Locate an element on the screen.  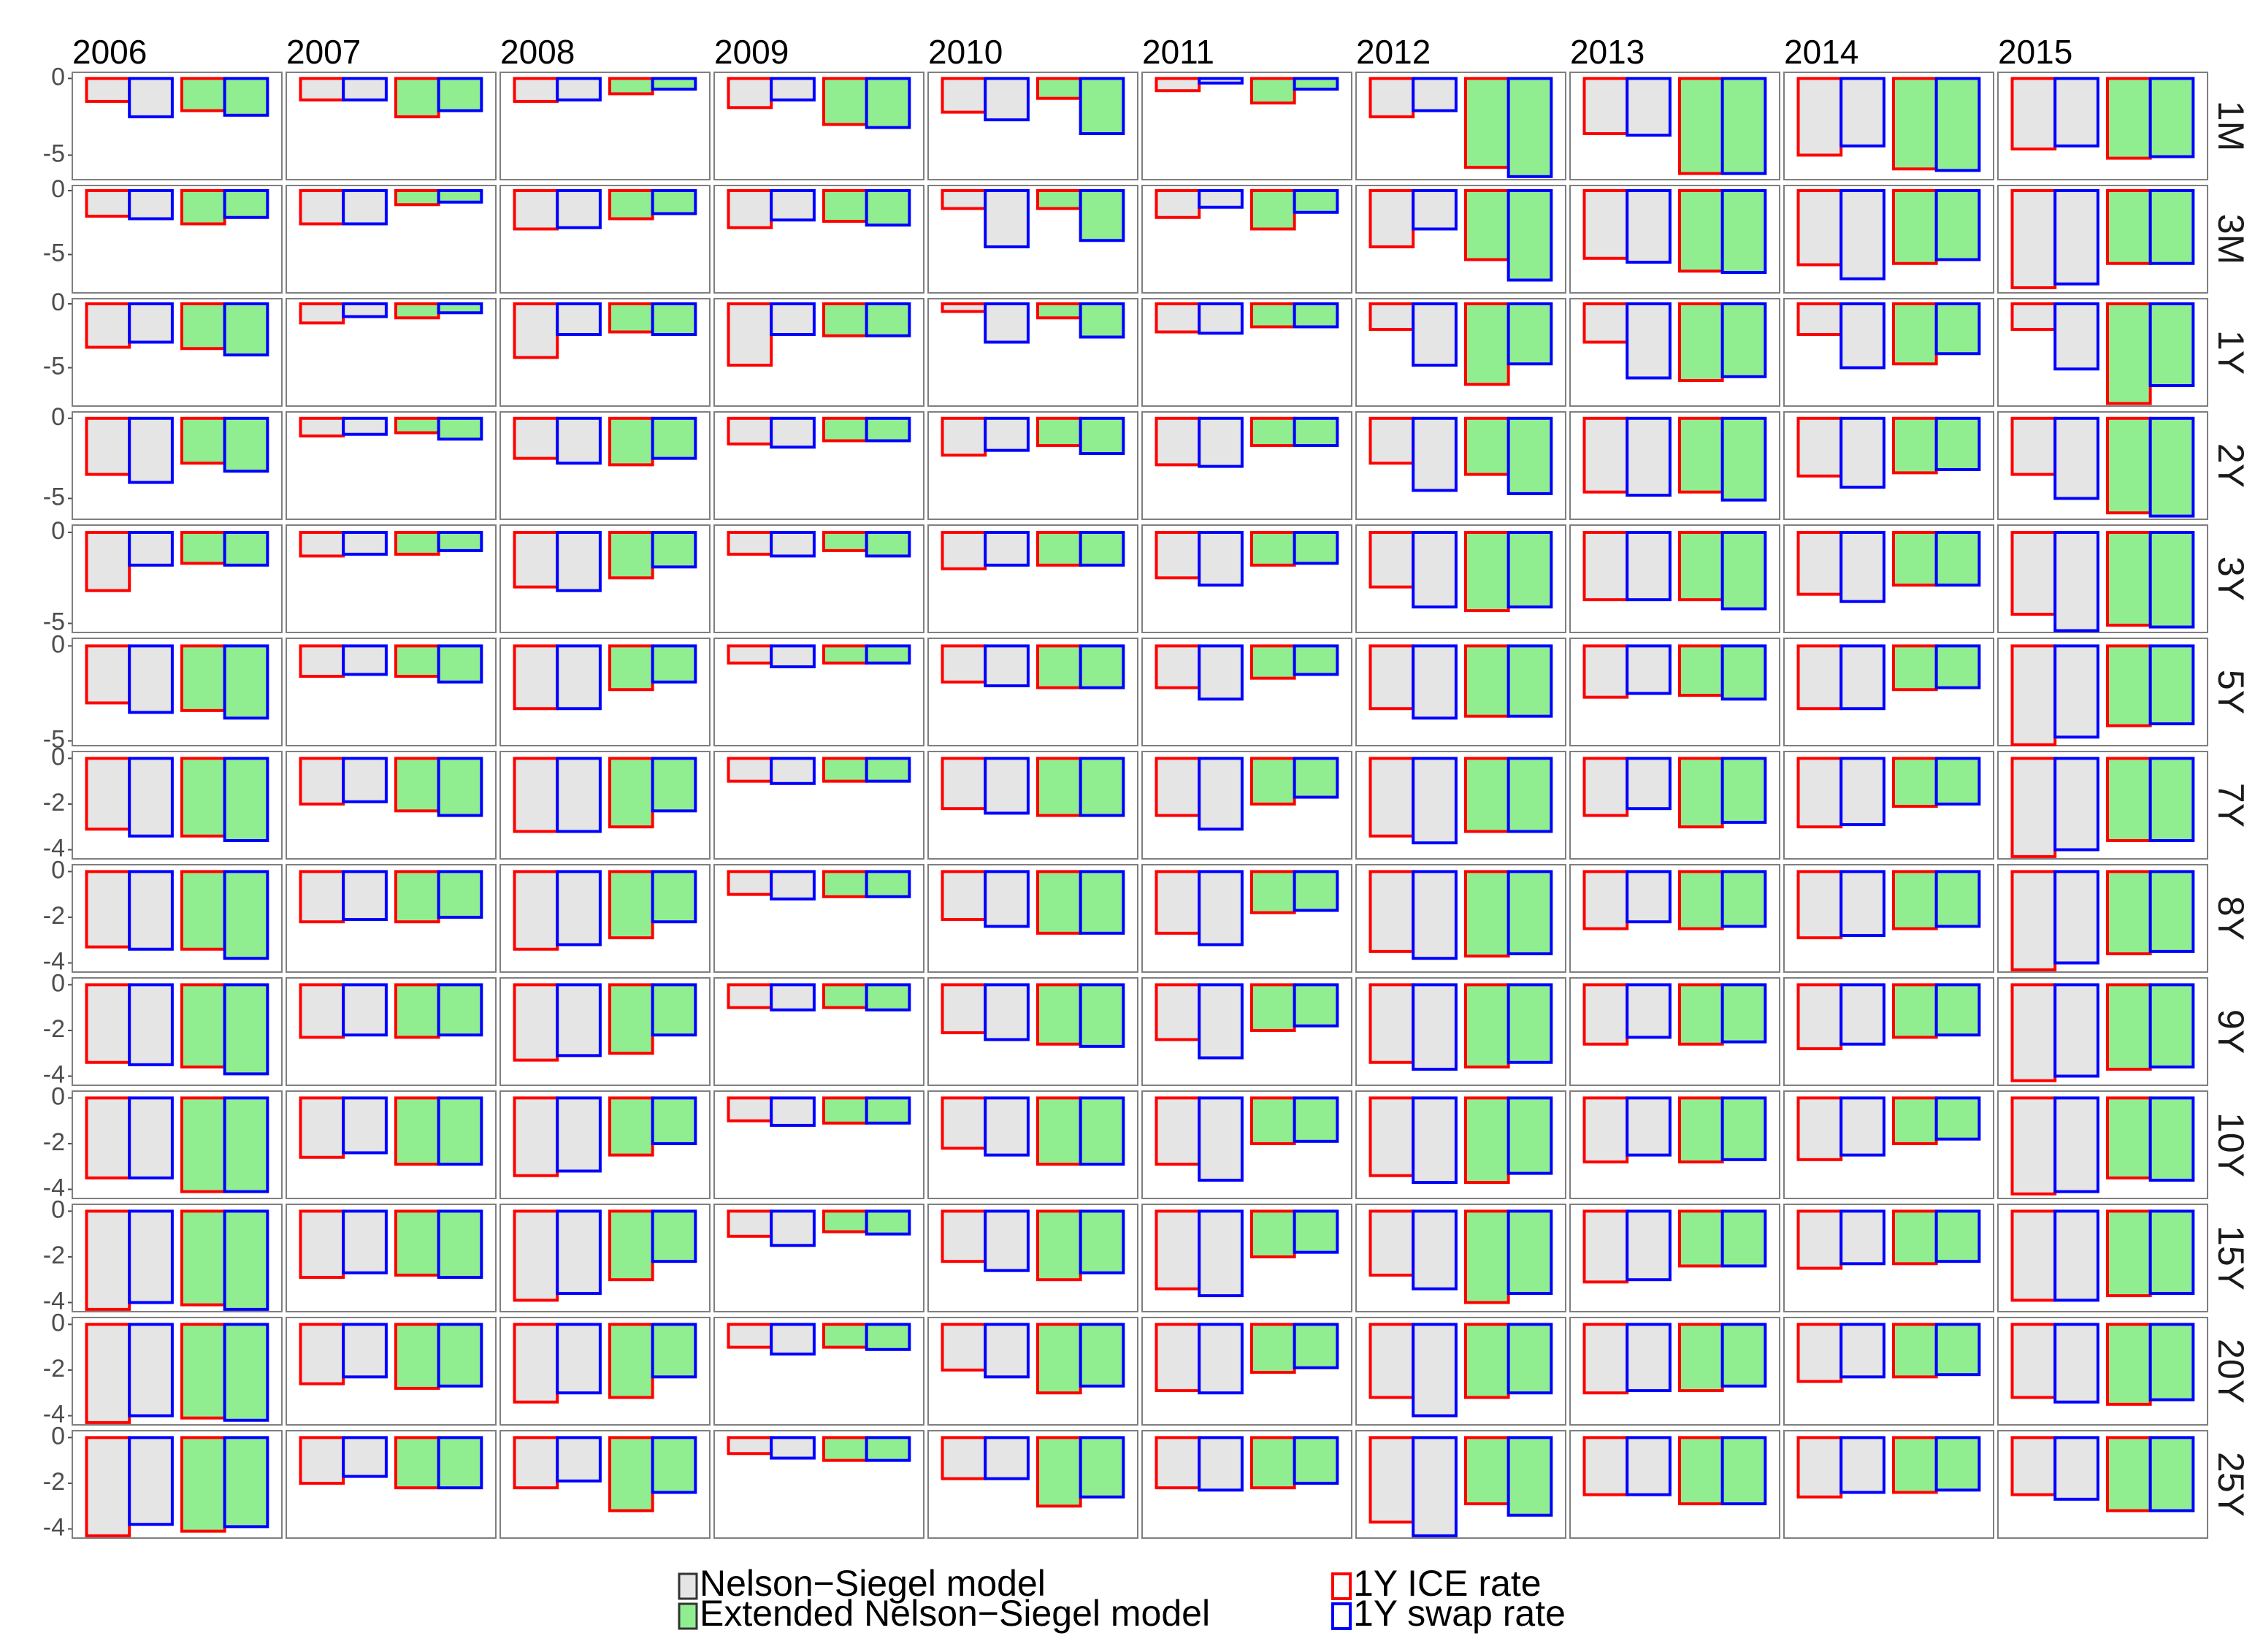
y-tick-label: 0 is located at coordinates (58, 1322).